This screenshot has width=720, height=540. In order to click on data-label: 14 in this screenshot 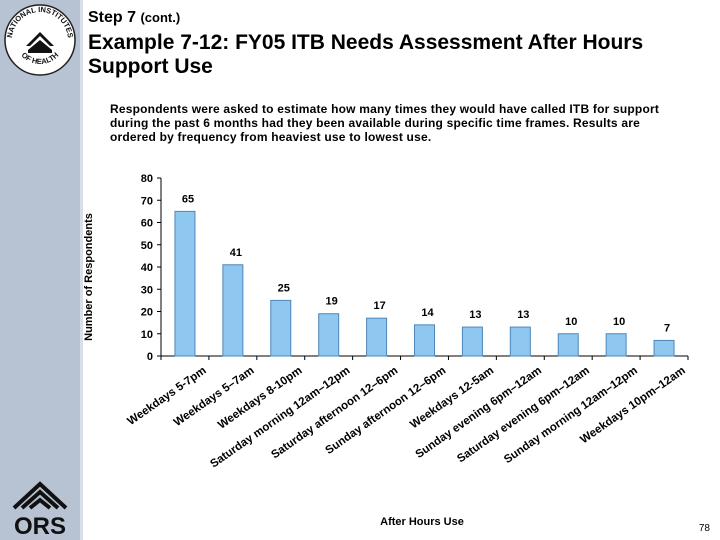, I will do `click(427, 313)`.